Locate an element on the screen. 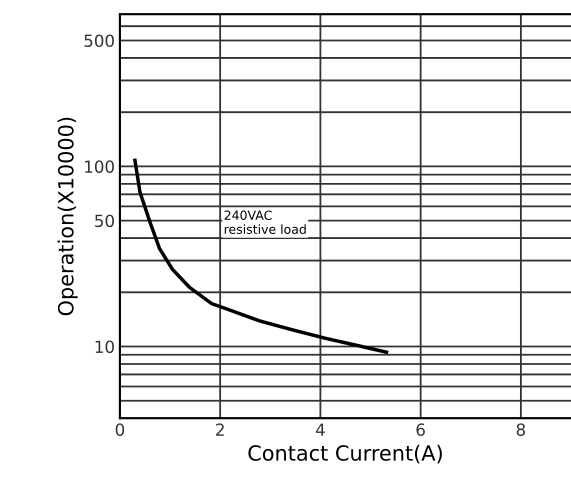 Image resolution: width=571 pixels, height=488 pixels. annotation: 240VAC resistive load is located at coordinates (265, 222).